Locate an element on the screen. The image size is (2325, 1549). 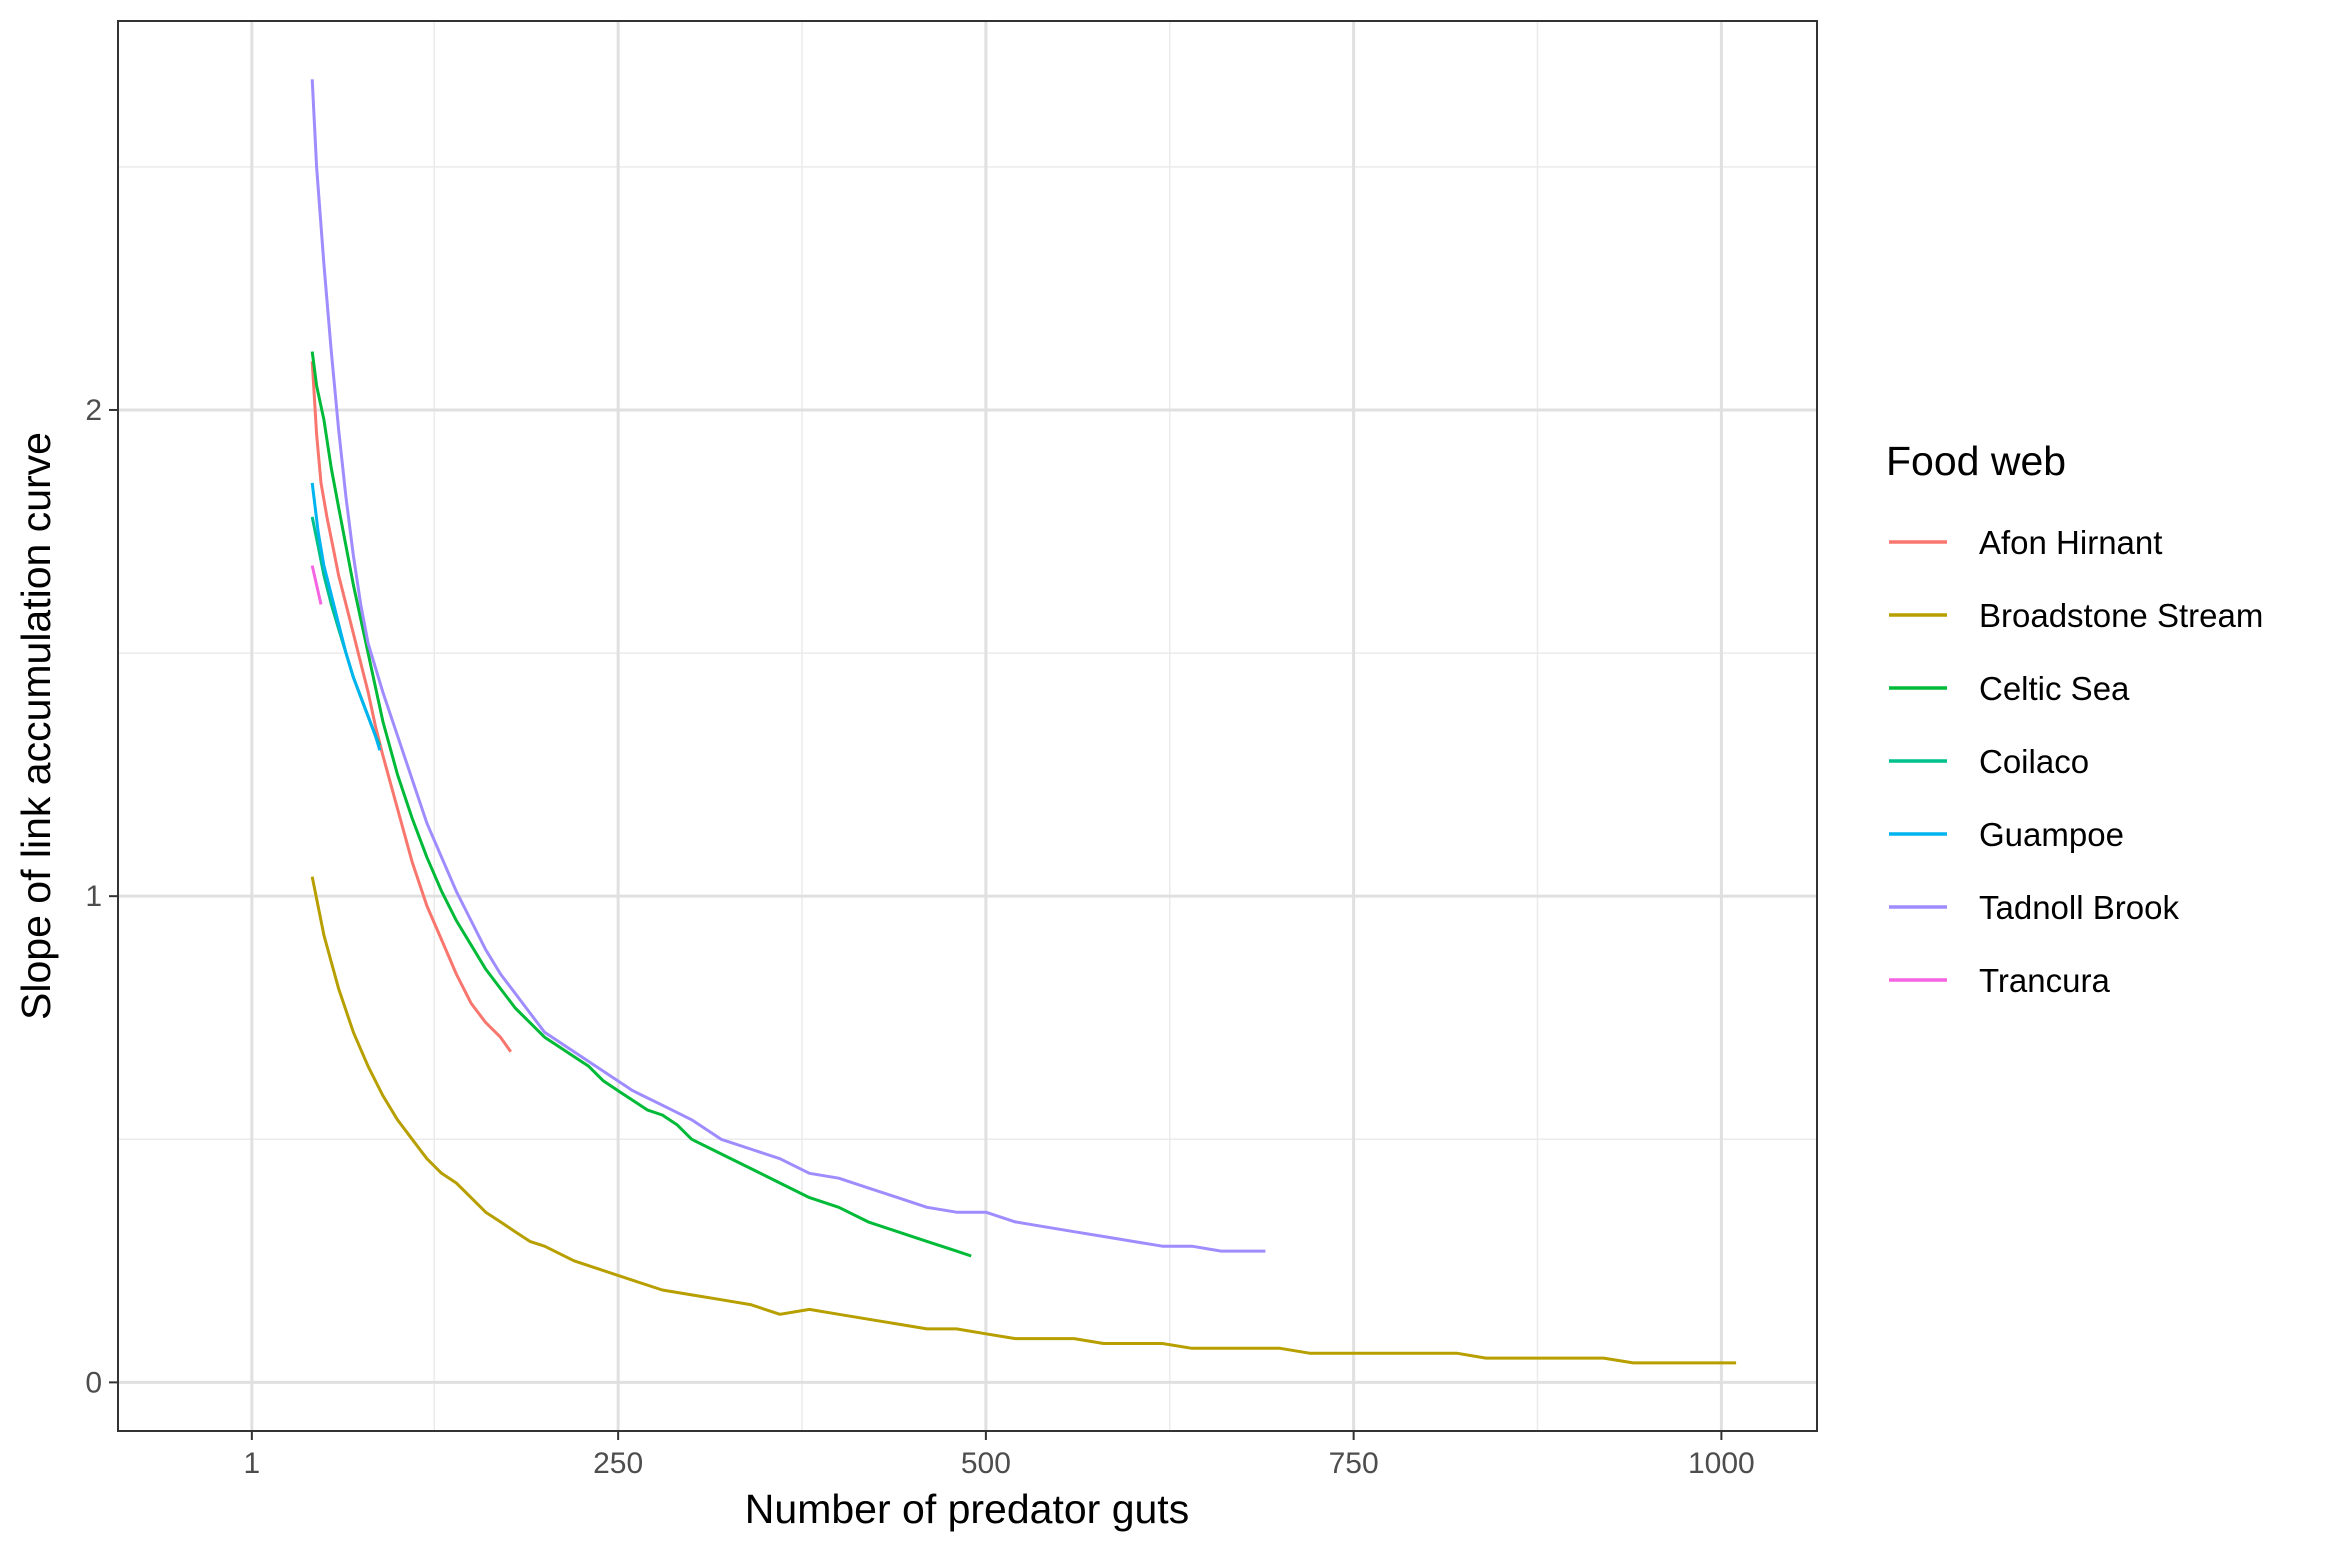
series-line-afon-hirnant is located at coordinates (411, 707).